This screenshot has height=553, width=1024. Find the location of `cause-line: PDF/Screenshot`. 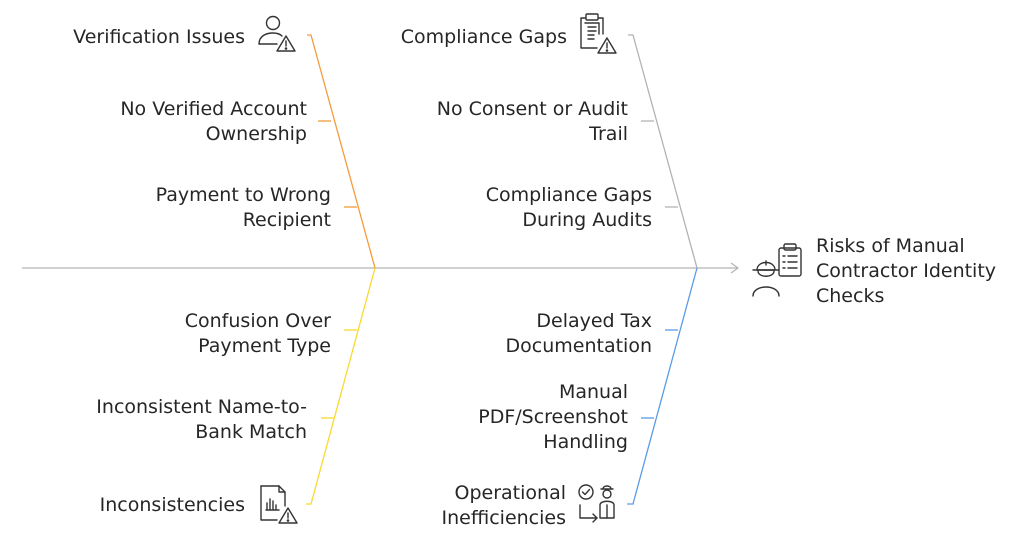

cause-line: PDF/Screenshot is located at coordinates (553, 417).